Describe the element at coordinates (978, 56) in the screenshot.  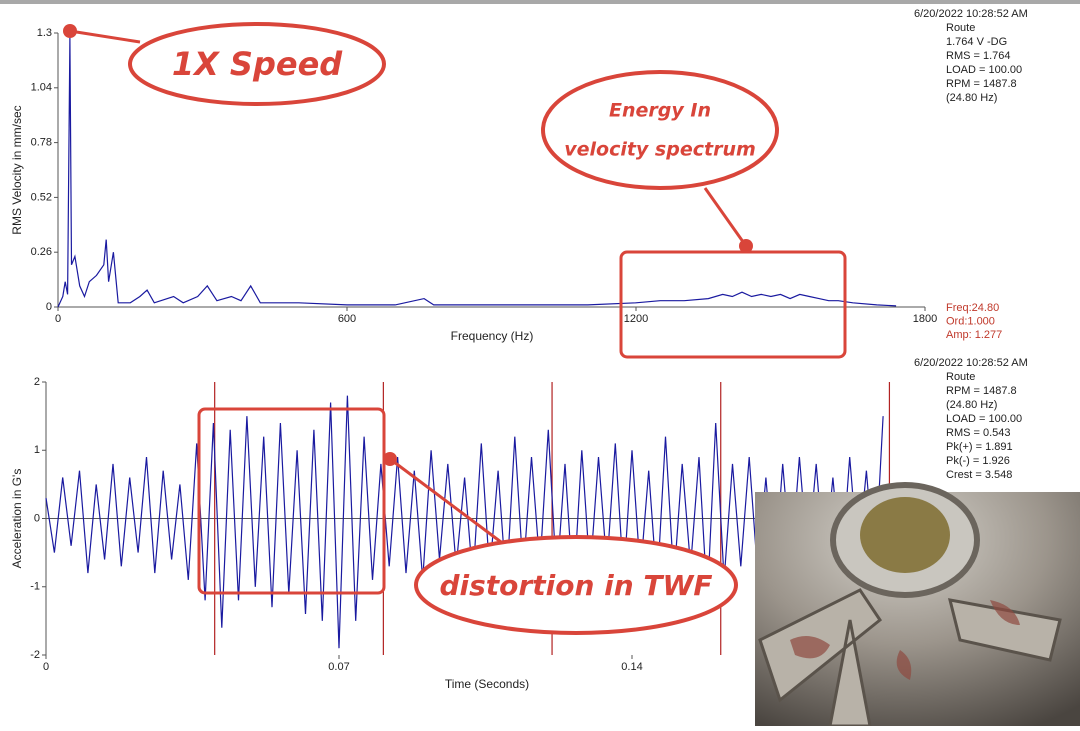
I see `info-line: RMS = 1.764` at that location.